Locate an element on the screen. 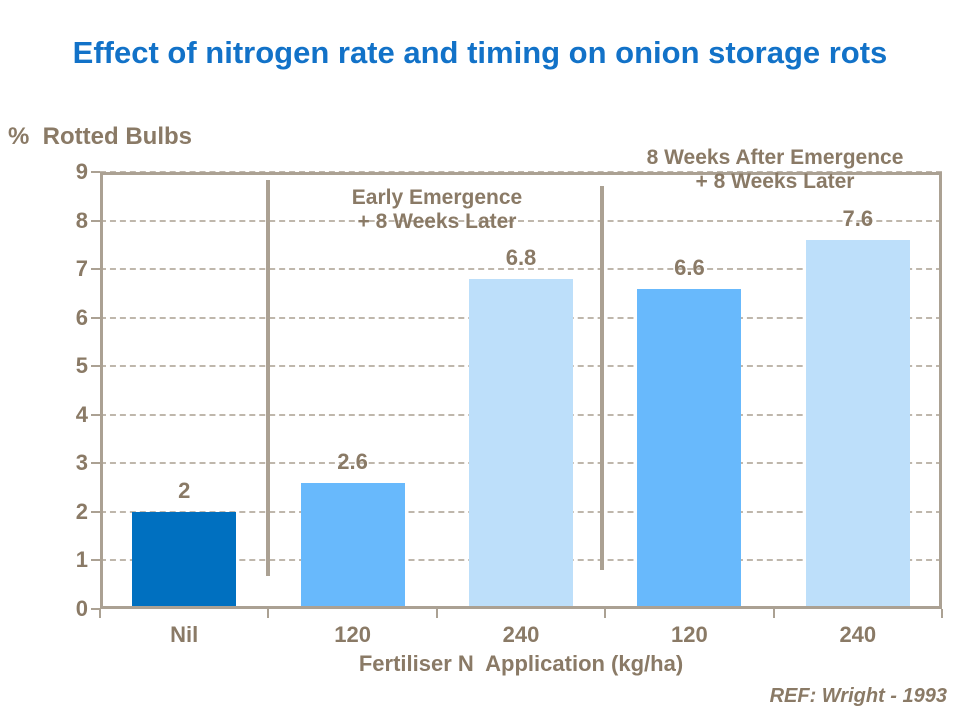 The height and width of the screenshot is (720, 960). annotation-line: Early Emergence is located at coordinates (437, 197).